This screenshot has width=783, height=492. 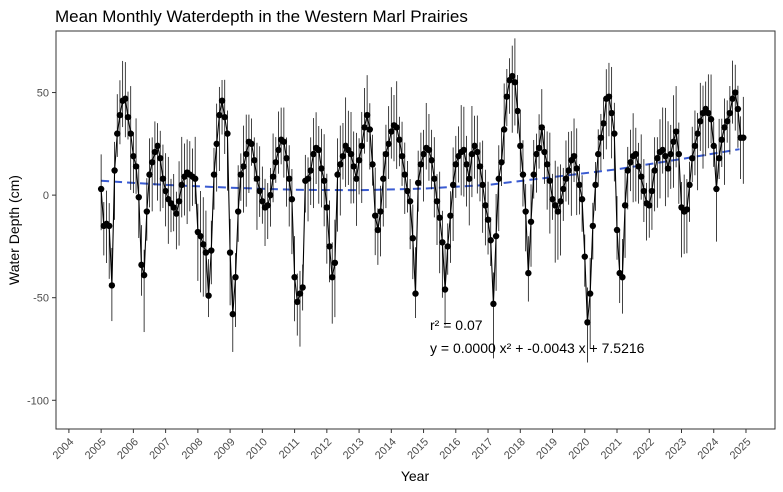 I want to click on x-tick-label: 2010, so click(x=257, y=449).